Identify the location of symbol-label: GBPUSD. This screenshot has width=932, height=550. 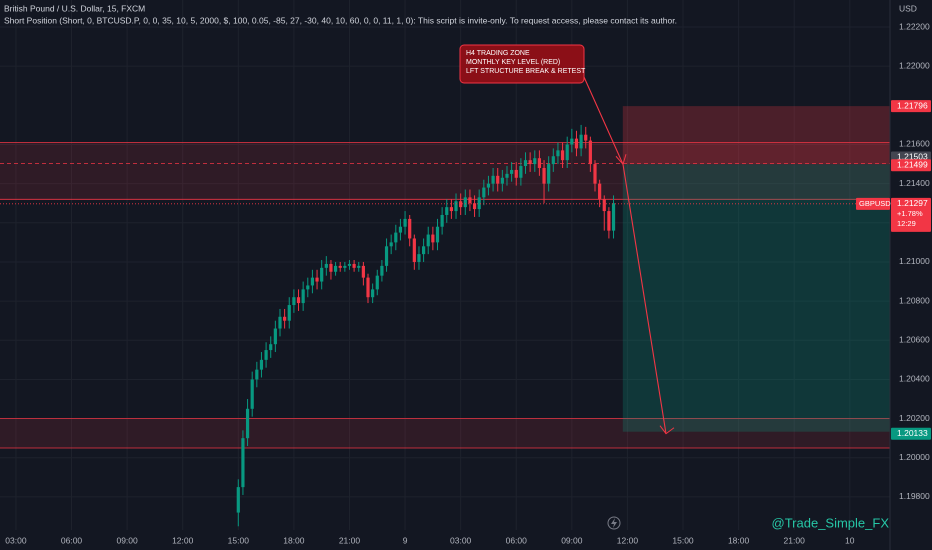
(875, 203).